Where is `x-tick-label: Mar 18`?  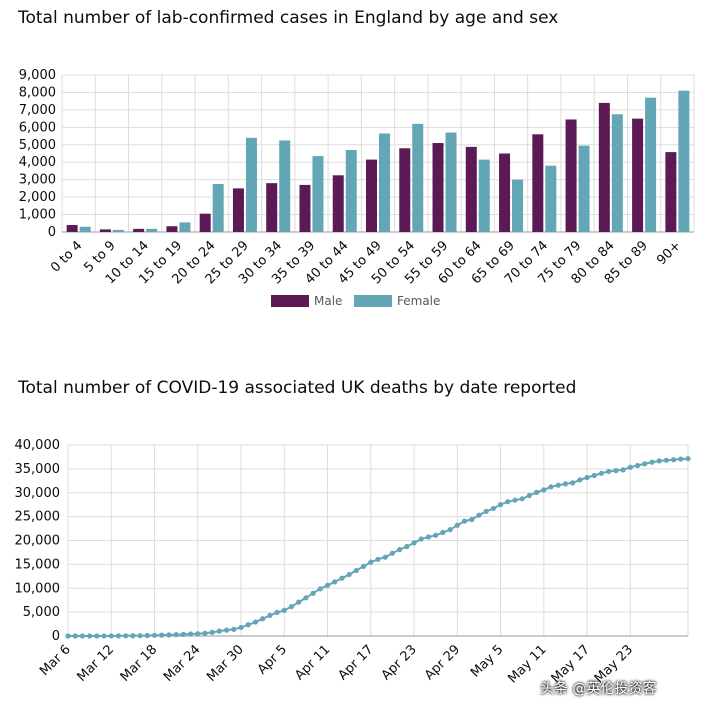
x-tick-label: Mar 18 is located at coordinates (139, 663).